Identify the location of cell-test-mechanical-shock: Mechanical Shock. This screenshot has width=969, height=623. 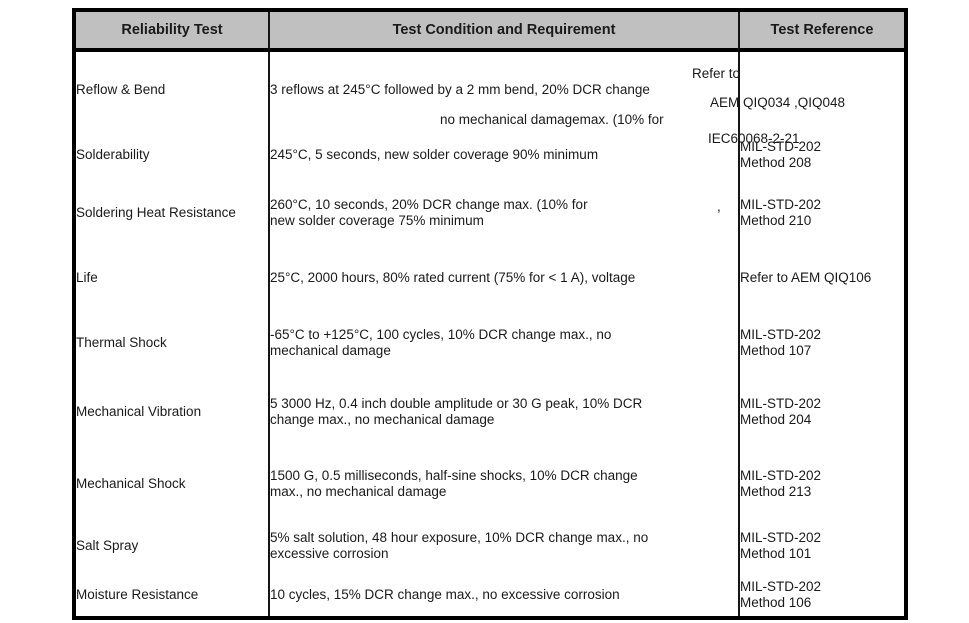
(131, 483).